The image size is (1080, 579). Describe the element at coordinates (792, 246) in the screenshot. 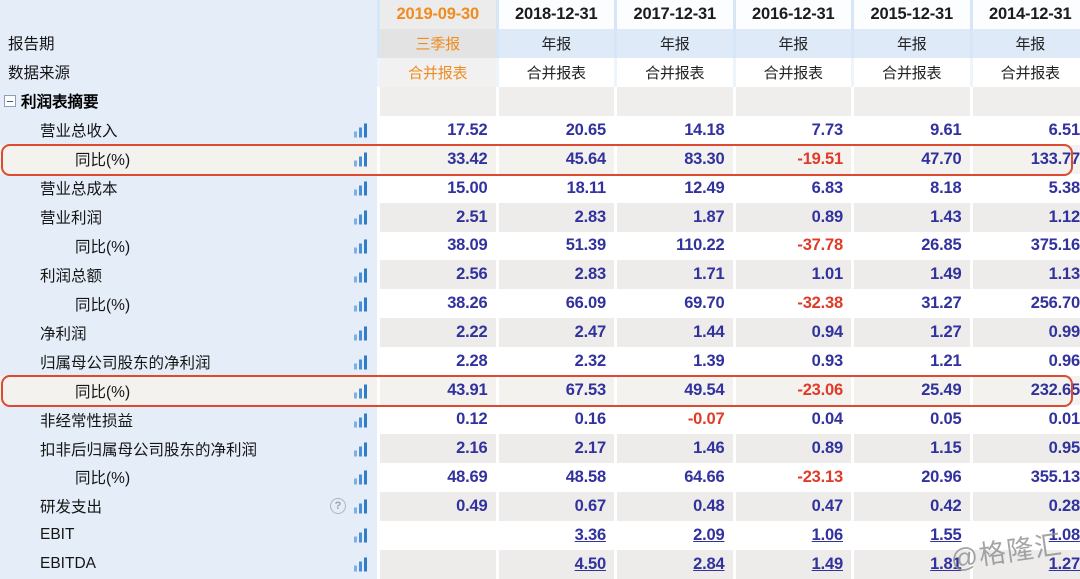

I see `value-cell: -37.78` at that location.